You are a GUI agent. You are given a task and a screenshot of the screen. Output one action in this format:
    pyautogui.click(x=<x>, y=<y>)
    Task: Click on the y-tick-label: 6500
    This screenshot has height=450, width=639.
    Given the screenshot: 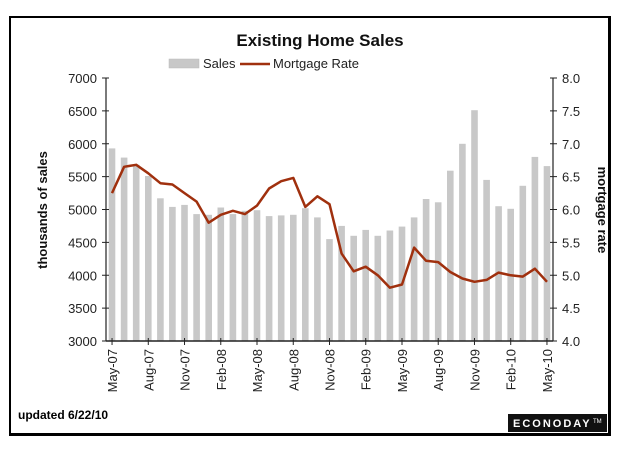 What is the action you would take?
    pyautogui.click(x=82, y=111)
    